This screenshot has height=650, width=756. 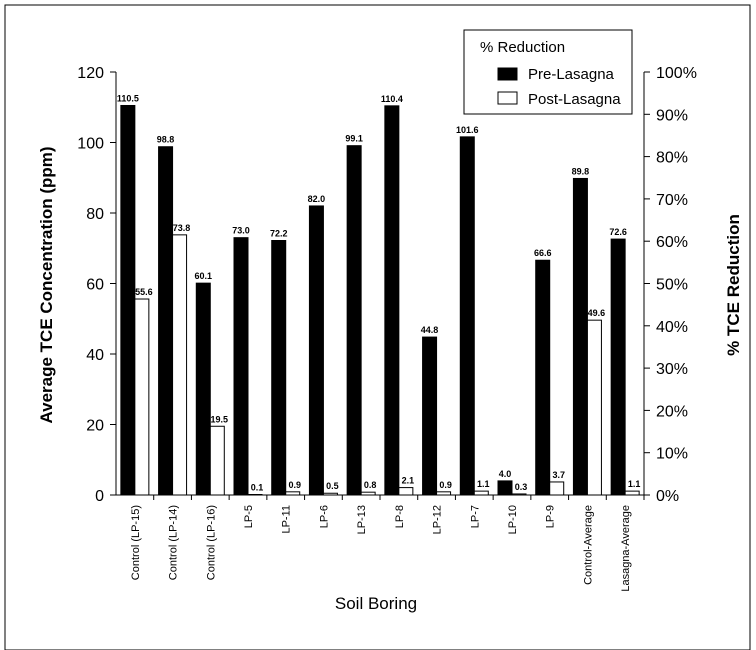 What do you see at coordinates (672, 158) in the screenshot?
I see `y2-tick-label: 80%` at bounding box center [672, 158].